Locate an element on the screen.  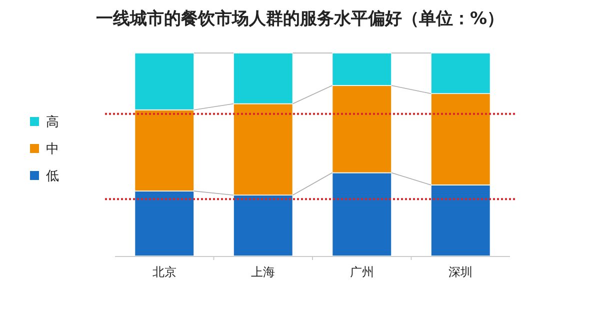
legend-label: 高 is located at coordinates (52, 122).